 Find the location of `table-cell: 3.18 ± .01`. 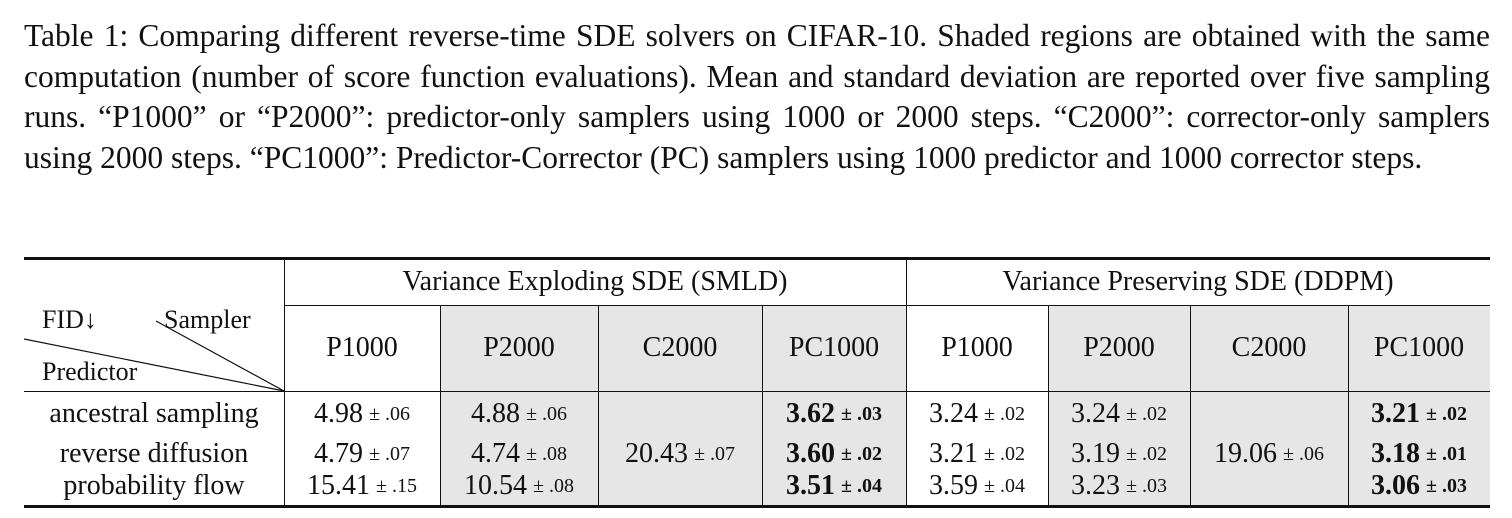

table-cell: 3.18 ± .01 is located at coordinates (1419, 454).